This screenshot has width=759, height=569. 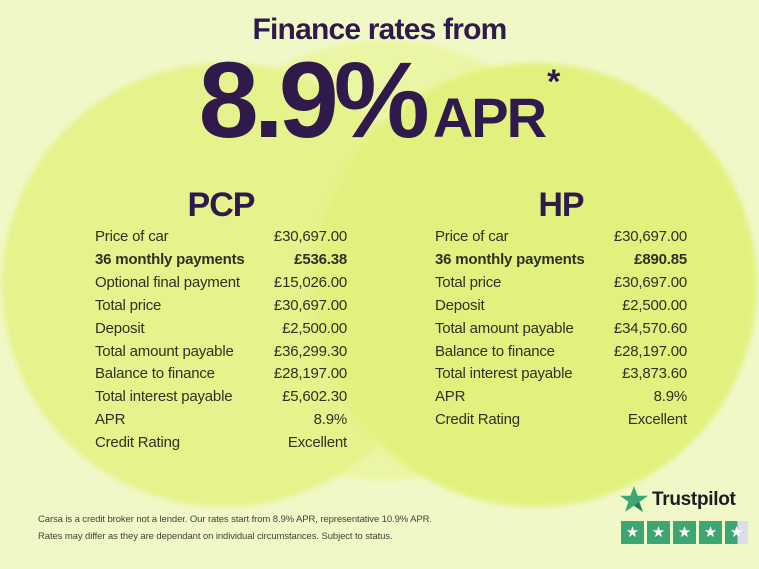 What do you see at coordinates (650, 328) in the screenshot?
I see `row-value: £34,570.60` at bounding box center [650, 328].